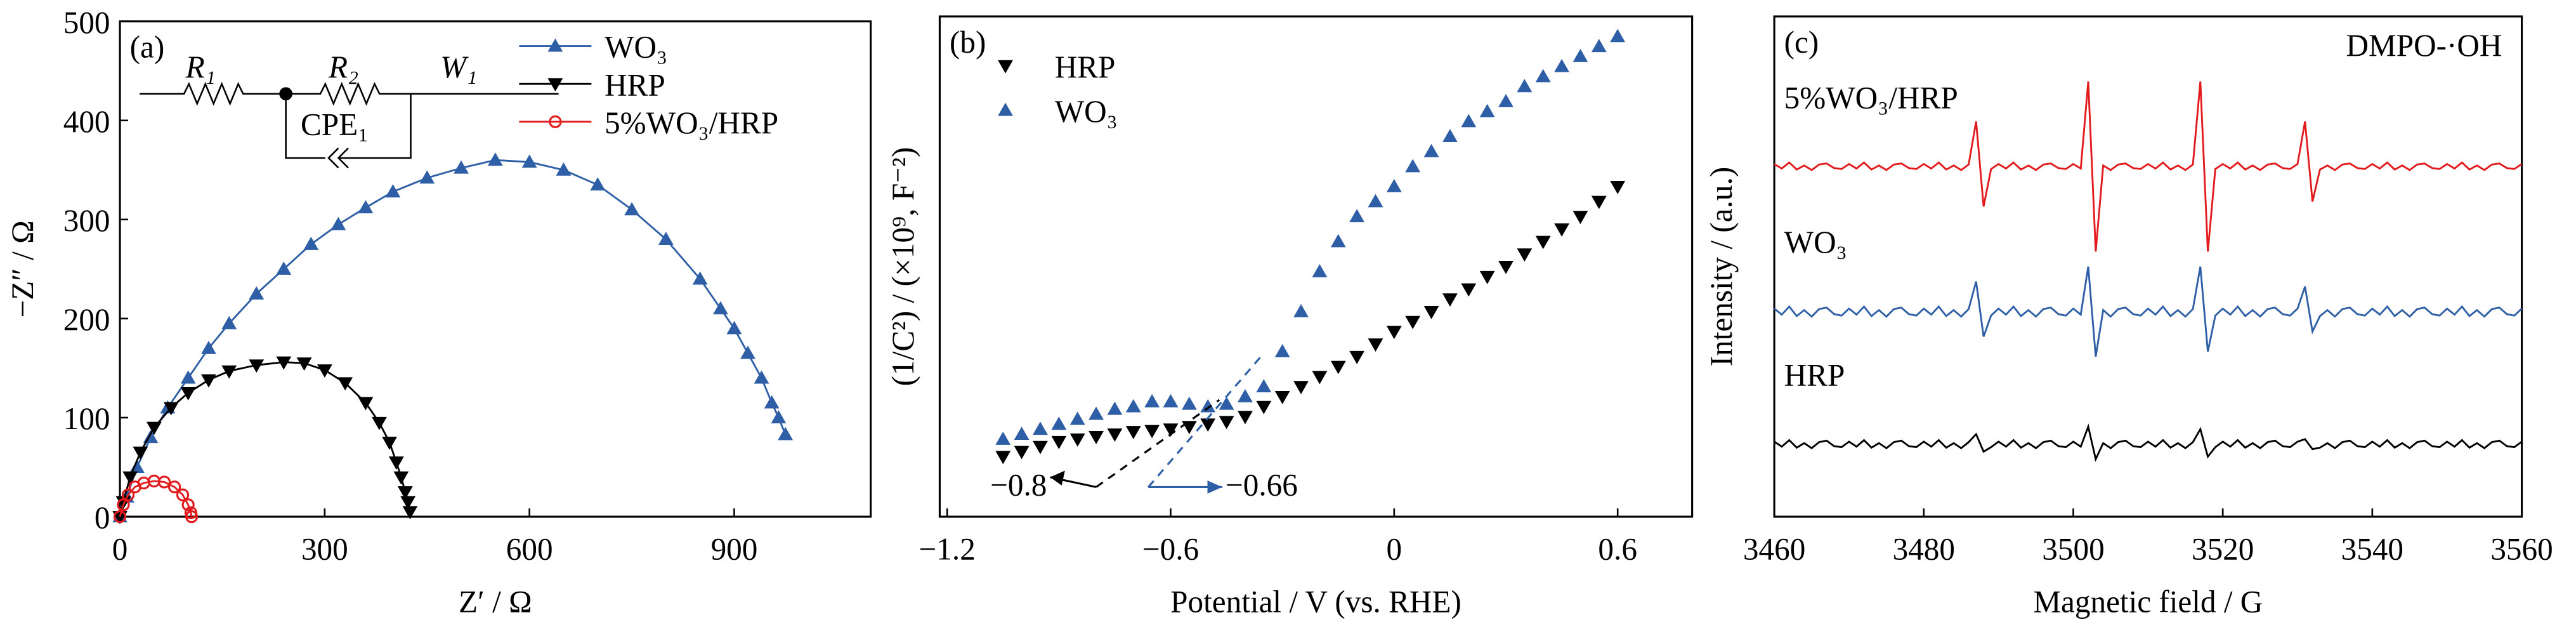 The height and width of the screenshot is (622, 2576). Describe the element at coordinates (1262, 484) in the screenshot. I see `annotation-label: −0.66` at that location.